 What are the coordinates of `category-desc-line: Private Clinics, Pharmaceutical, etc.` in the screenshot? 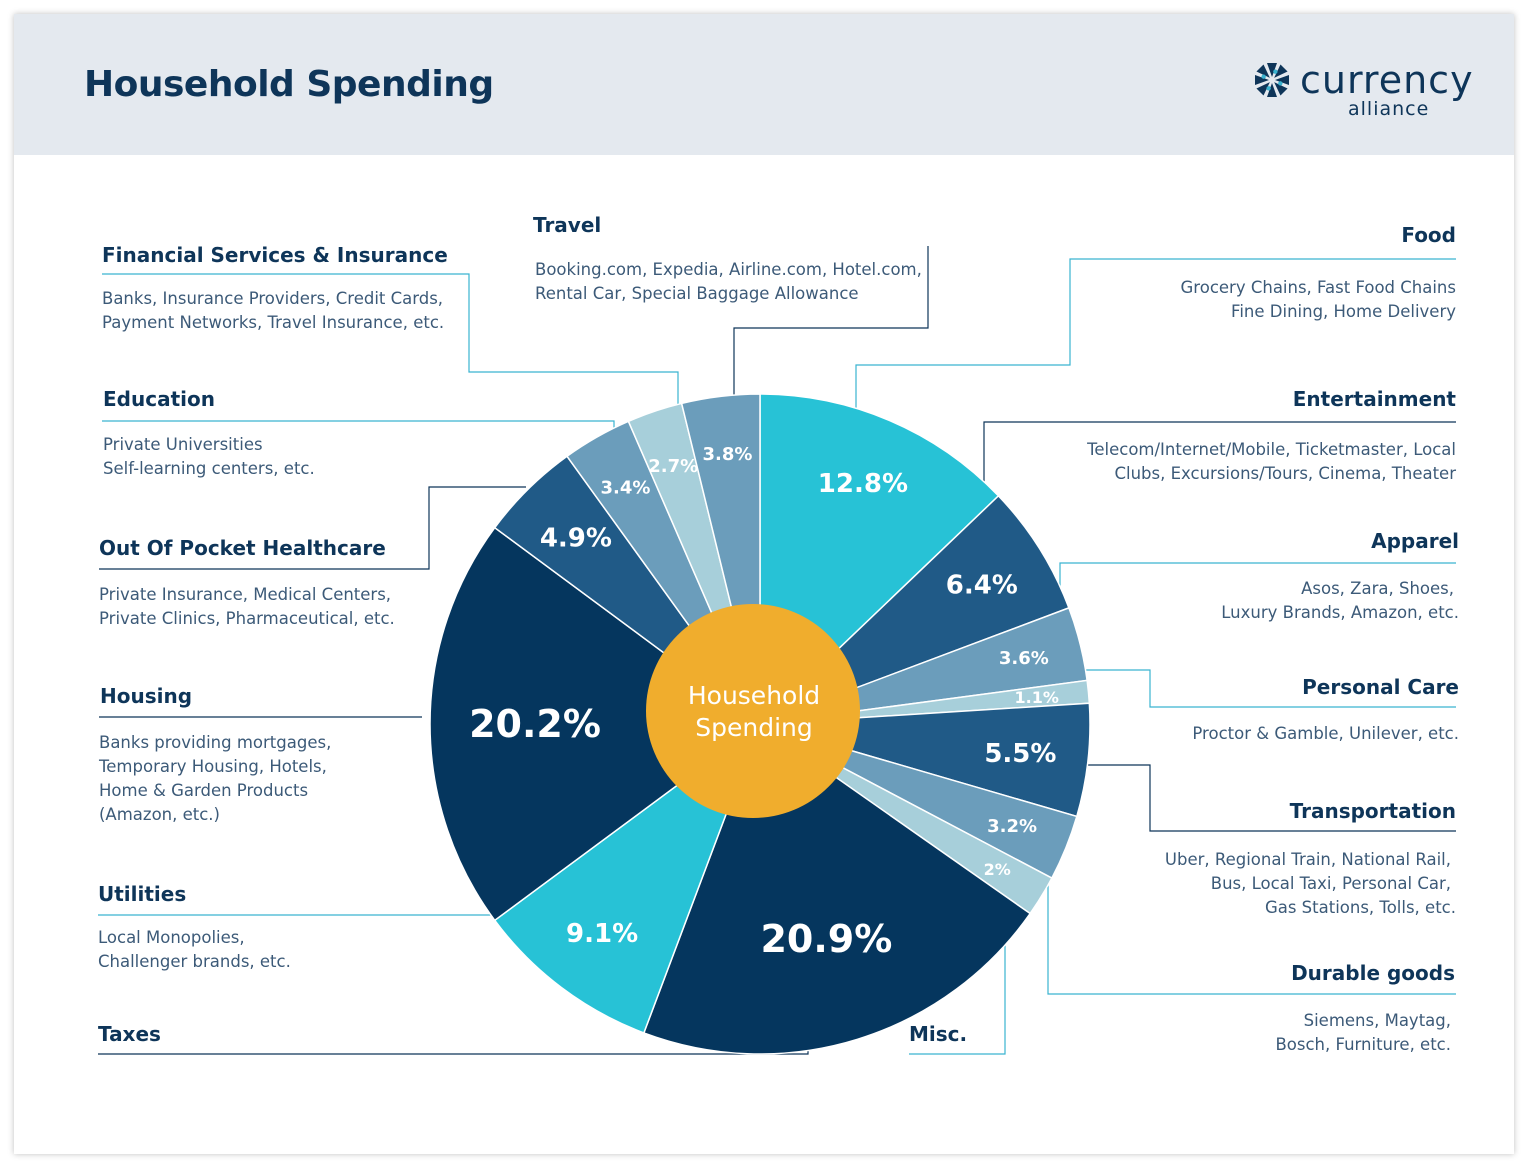 It's located at (247, 618).